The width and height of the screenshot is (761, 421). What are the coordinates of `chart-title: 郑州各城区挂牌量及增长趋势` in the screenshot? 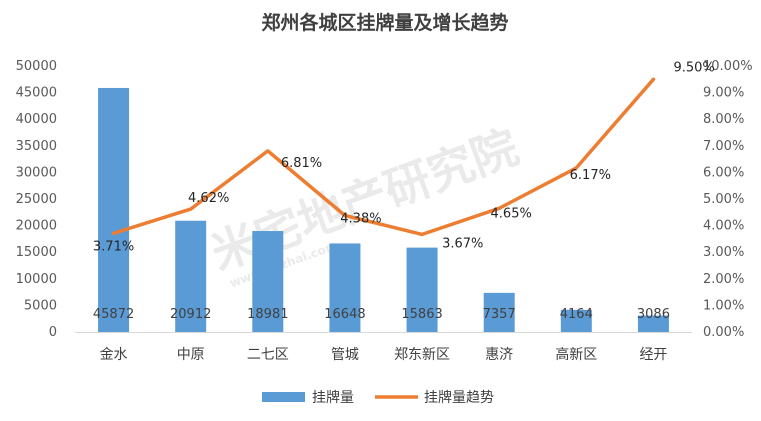 It's located at (384, 22).